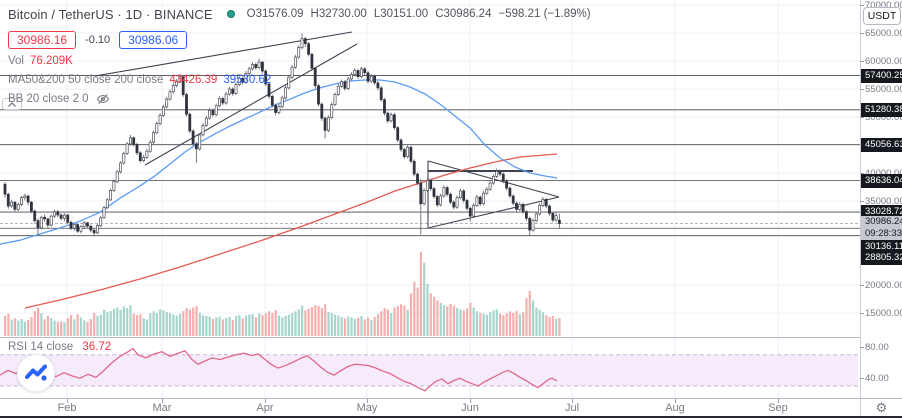  I want to click on eye-hidden-icon, so click(103, 99).